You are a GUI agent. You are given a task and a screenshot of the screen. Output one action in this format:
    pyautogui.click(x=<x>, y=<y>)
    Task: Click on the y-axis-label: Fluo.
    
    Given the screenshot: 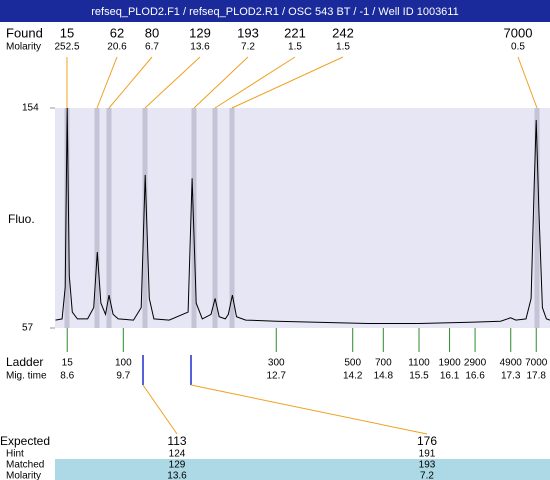 What is the action you would take?
    pyautogui.click(x=21, y=219)
    